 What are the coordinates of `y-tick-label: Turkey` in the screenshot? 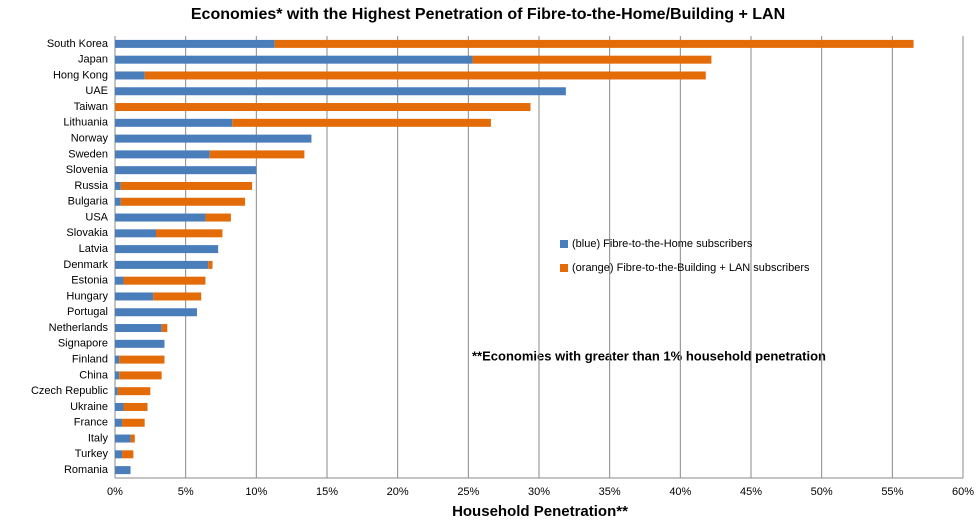 It's located at (92, 454).